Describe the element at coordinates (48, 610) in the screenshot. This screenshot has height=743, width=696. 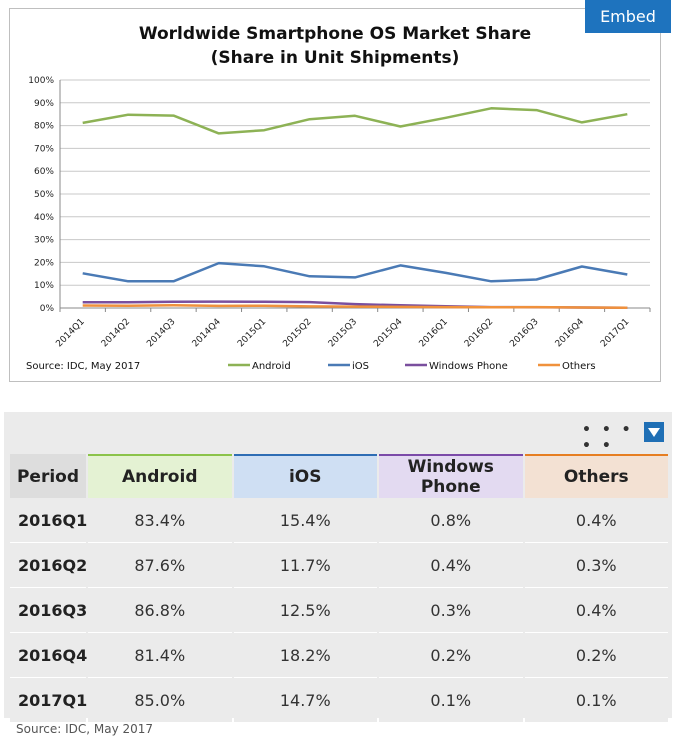
I see `period-cell: 2016Q3` at that location.